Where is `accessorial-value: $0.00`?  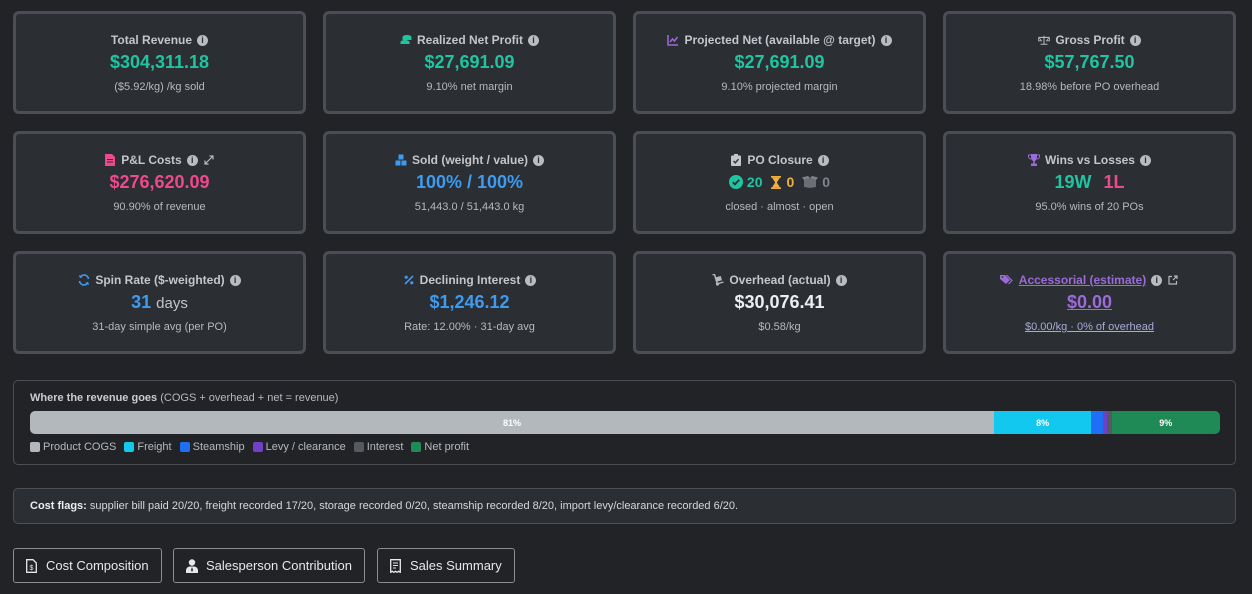 accessorial-value: $0.00 is located at coordinates (1089, 302).